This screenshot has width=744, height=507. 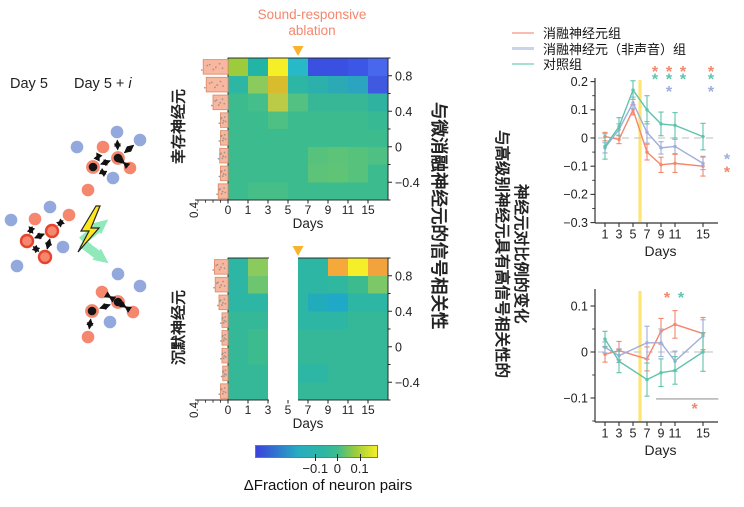 What do you see at coordinates (316, 451) in the screenshot?
I see `colorbar-gradient` at bounding box center [316, 451].